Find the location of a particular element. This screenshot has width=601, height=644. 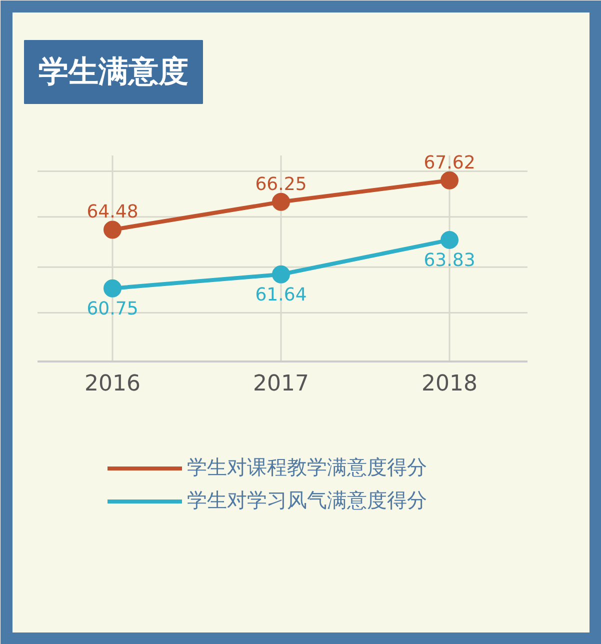

data-label: 66.25 is located at coordinates (281, 184).